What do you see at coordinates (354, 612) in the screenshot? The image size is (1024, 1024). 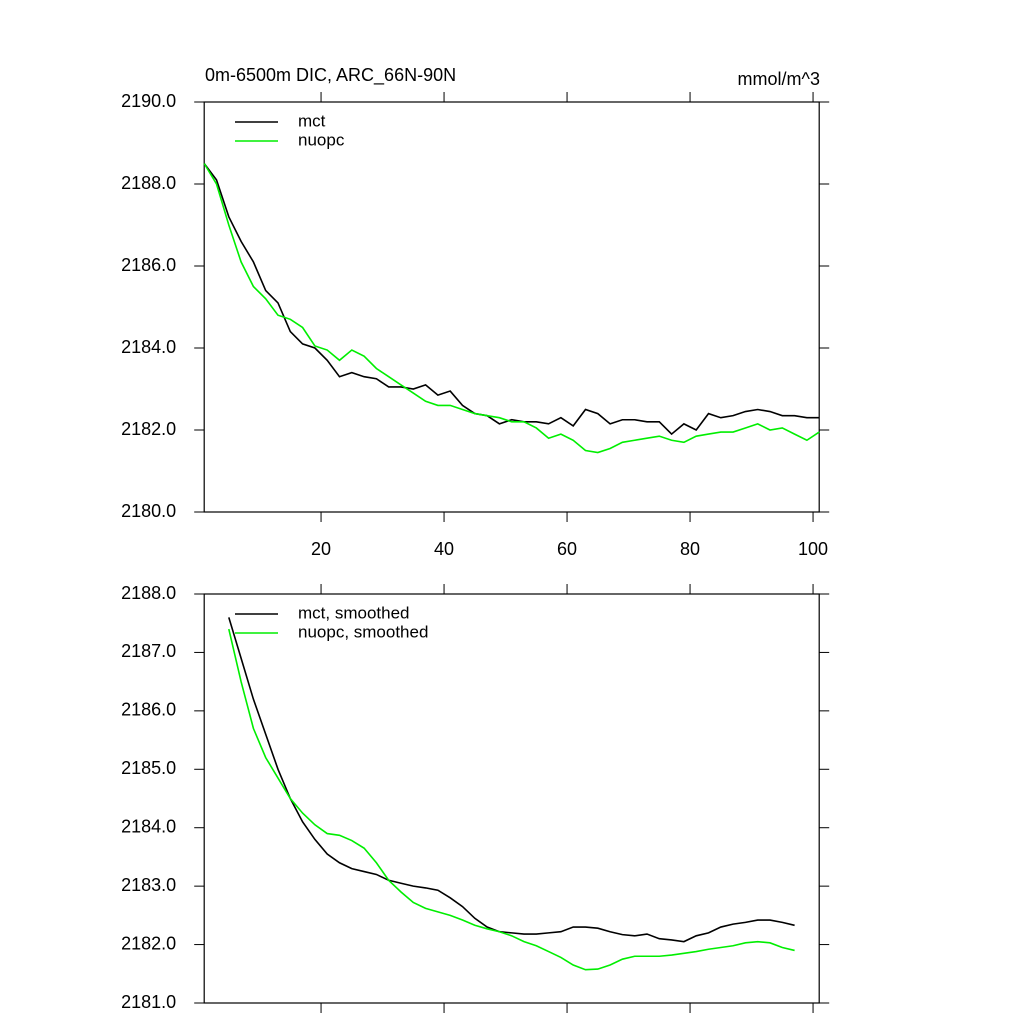 I see `legend-label: mct, smoothed` at bounding box center [354, 612].